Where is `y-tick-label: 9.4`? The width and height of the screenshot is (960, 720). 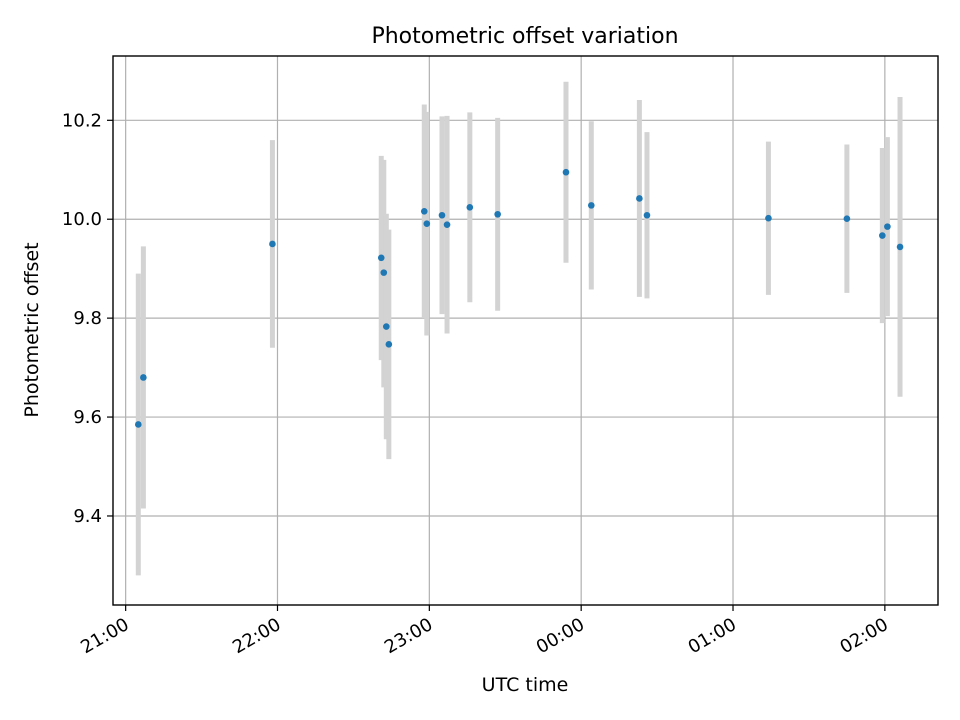 y-tick-label: 9.4 is located at coordinates (87, 516).